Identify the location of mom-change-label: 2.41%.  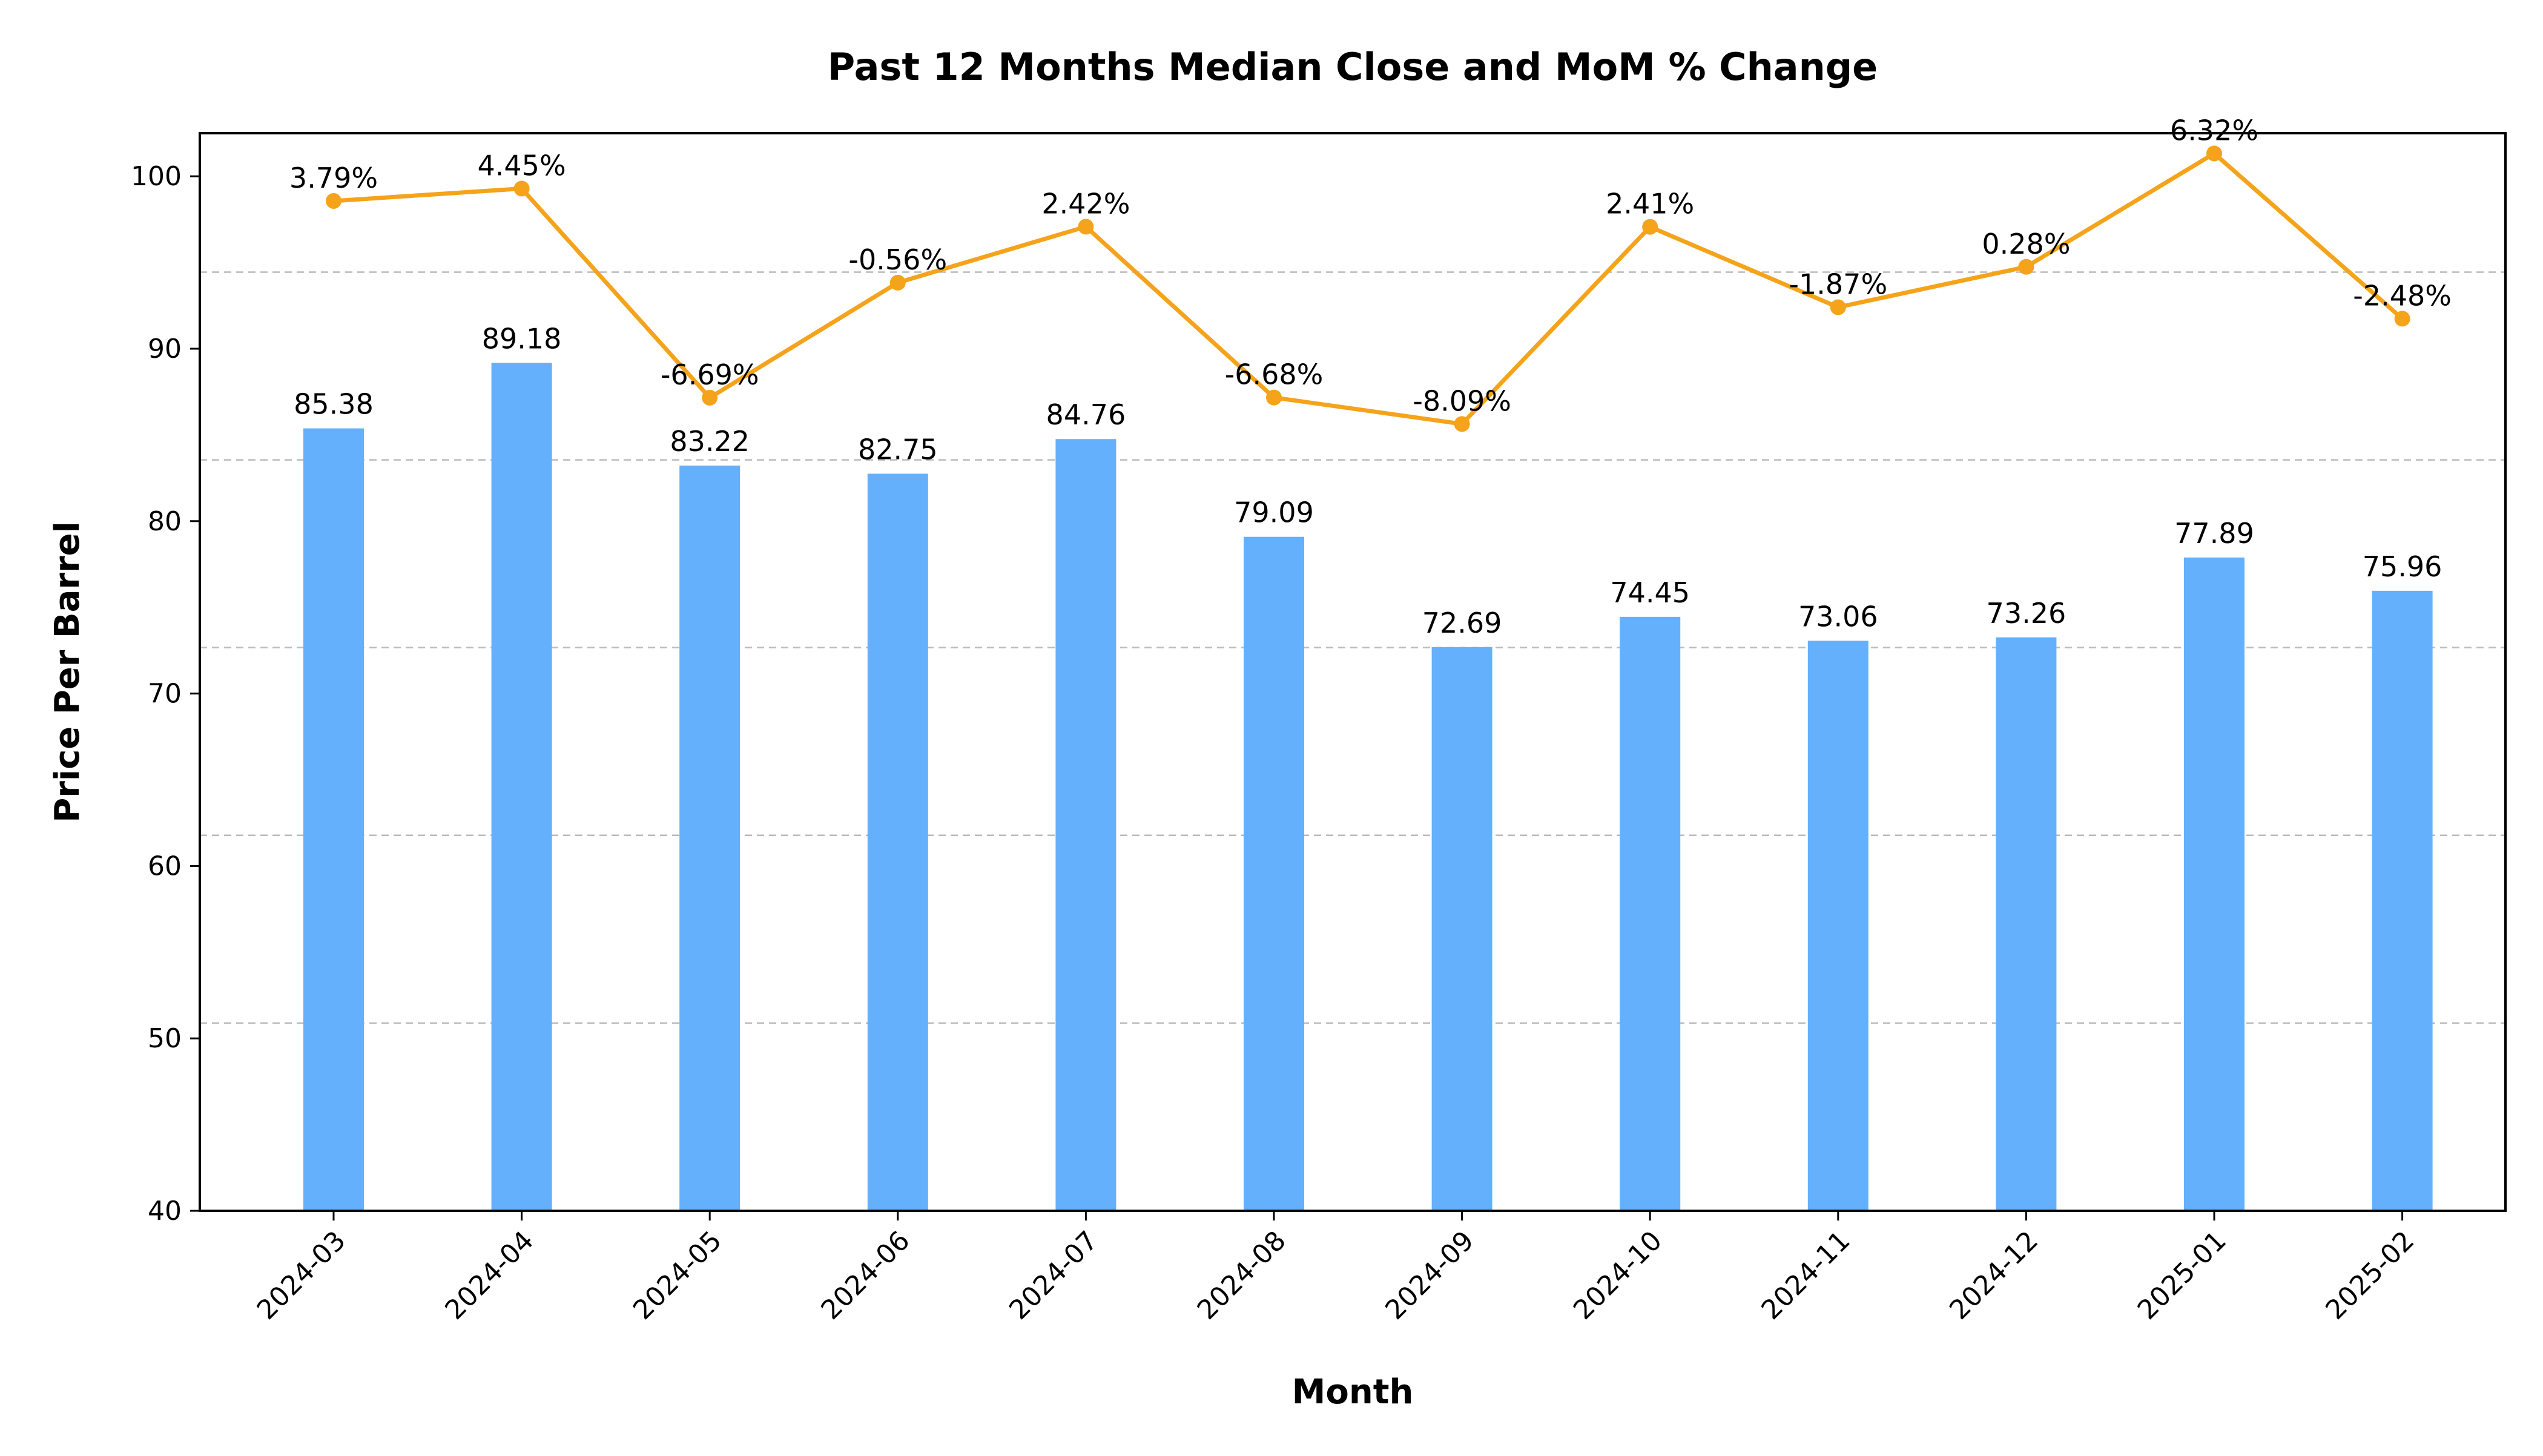
(1650, 204).